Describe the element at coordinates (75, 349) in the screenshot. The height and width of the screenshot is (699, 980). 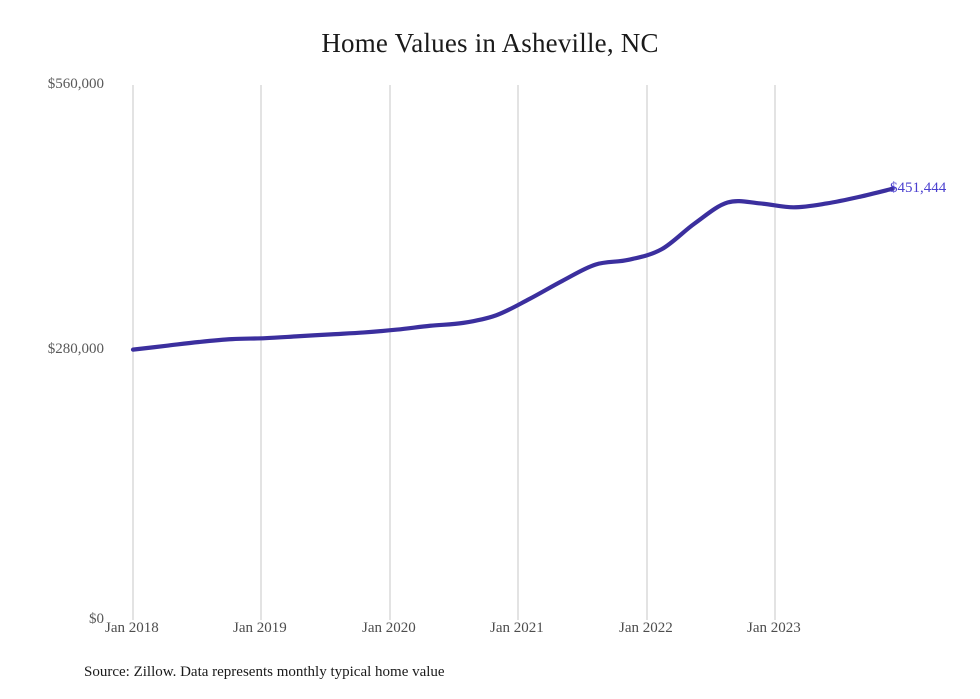
I see `ytick-label-280000: $280,000` at that location.